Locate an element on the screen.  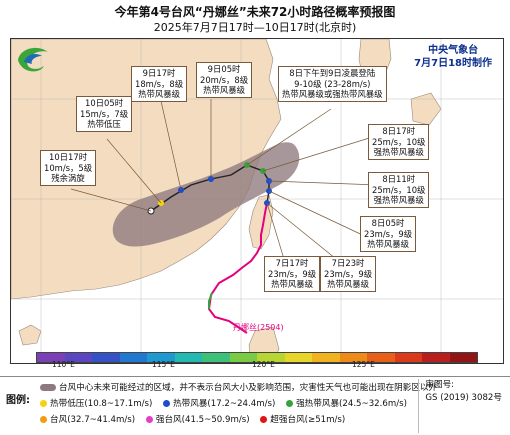
legend-item: 强热带风暴(24.5~32.6m/s) is located at coordinates (346, 403).